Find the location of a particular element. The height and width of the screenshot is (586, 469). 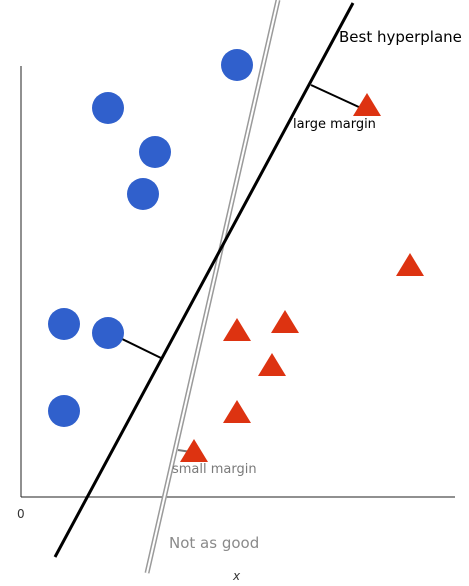

large-margin-label: large margin is located at coordinates (334, 124).